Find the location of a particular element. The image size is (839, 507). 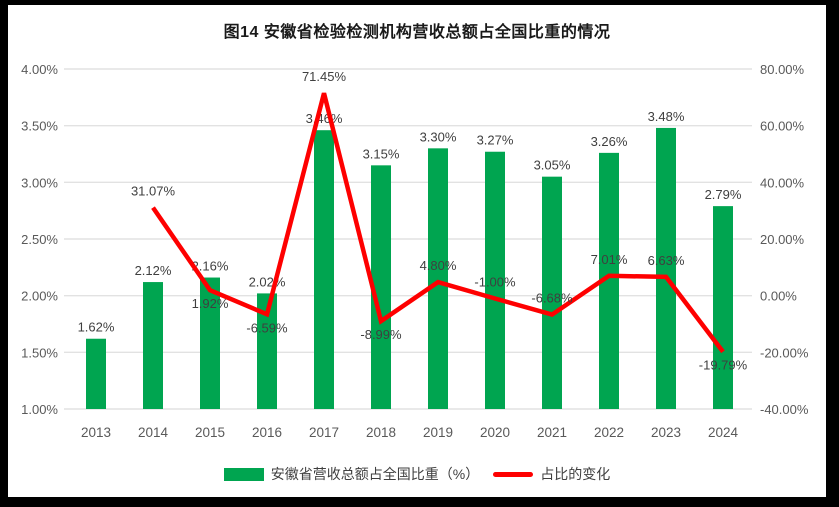

line-label-2022: 7.01% is located at coordinates (609, 259).